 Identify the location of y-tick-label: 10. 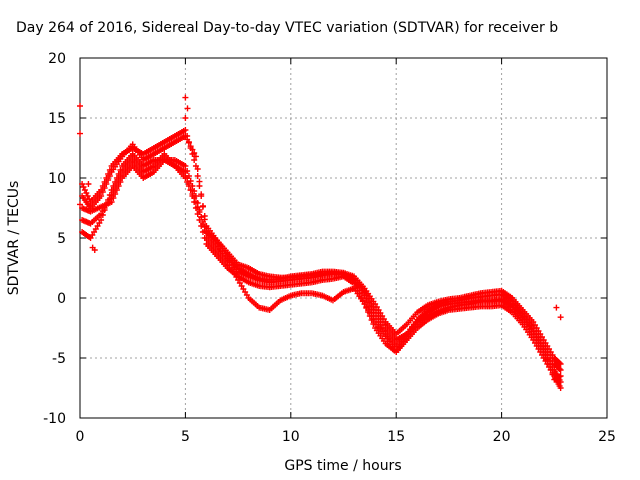
(57, 179).